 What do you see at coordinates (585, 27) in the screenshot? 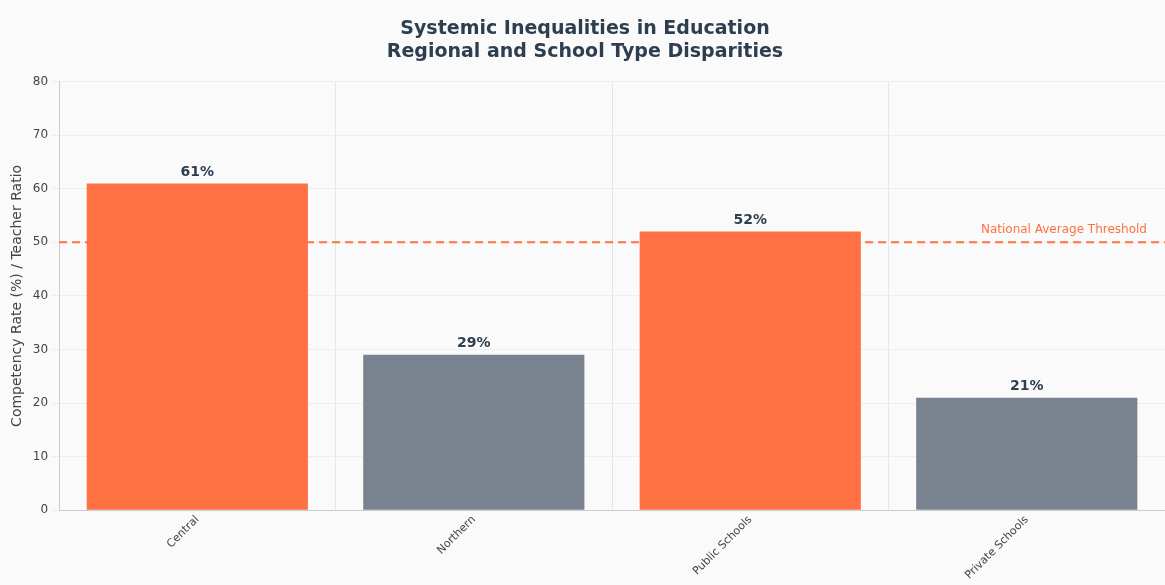
I see `chart-title: Systemic Inequalities in Education` at bounding box center [585, 27].